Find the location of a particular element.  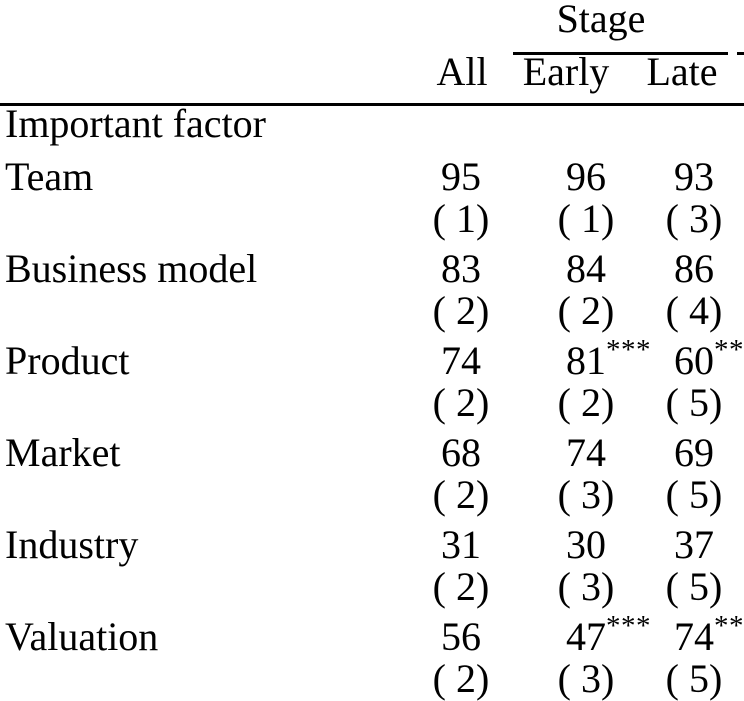

row-label: Team is located at coordinates (49, 176).